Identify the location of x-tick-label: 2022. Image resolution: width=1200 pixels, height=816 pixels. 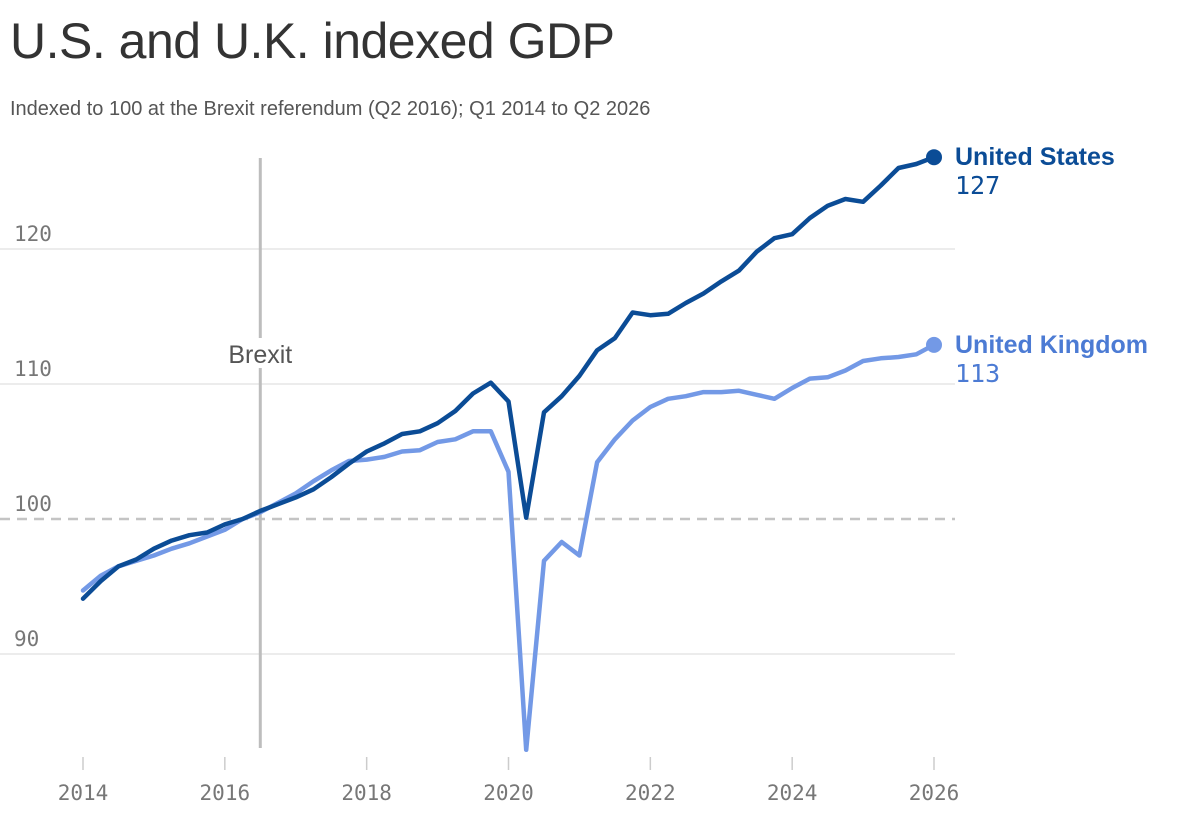
(650, 793).